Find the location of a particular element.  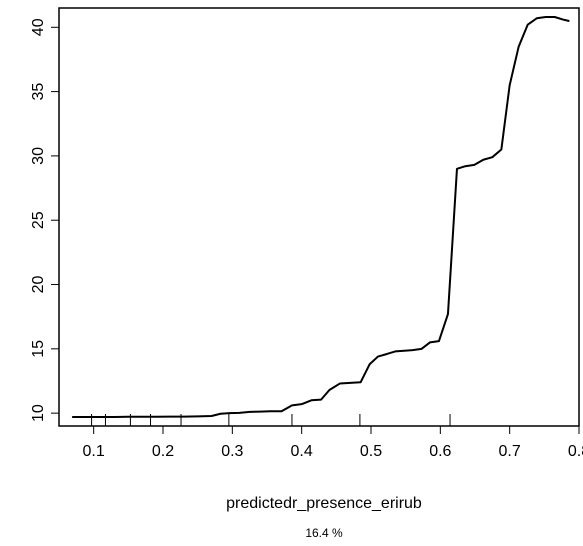

x-tick-label: 0.4 is located at coordinates (302, 451).